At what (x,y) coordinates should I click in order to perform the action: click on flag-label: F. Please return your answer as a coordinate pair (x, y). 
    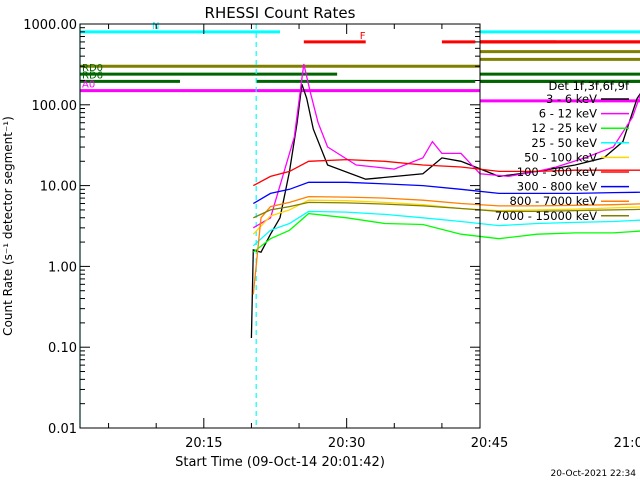
    Looking at the image, I should click on (363, 36).